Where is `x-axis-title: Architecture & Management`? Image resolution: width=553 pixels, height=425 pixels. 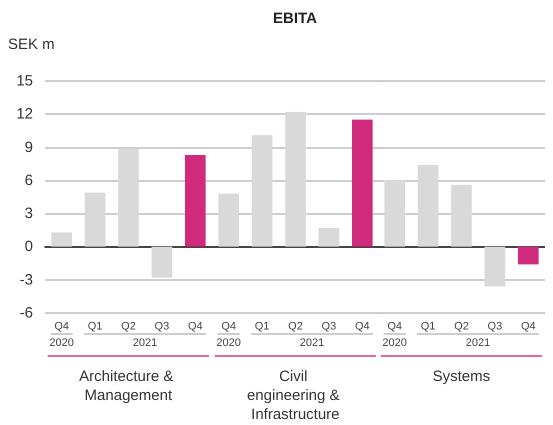 x-axis-title: Architecture & Management is located at coordinates (128, 386).